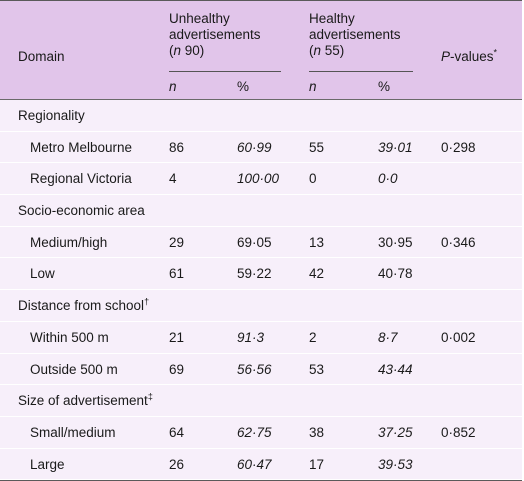  Describe the element at coordinates (355, 26) in the screenshot. I see `header-healthy-title: Healthy advertisements` at that location.